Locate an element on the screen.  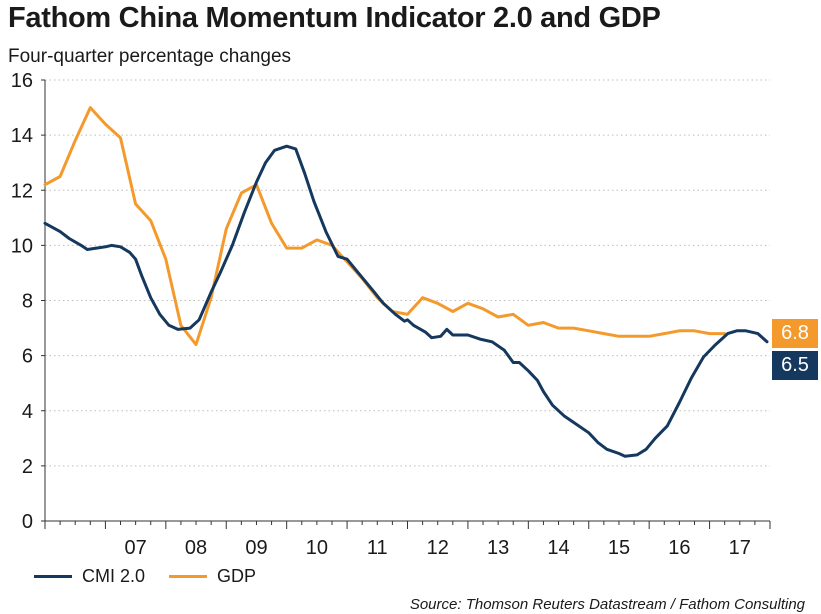
y-tick-label: 10 is located at coordinates (22, 246).